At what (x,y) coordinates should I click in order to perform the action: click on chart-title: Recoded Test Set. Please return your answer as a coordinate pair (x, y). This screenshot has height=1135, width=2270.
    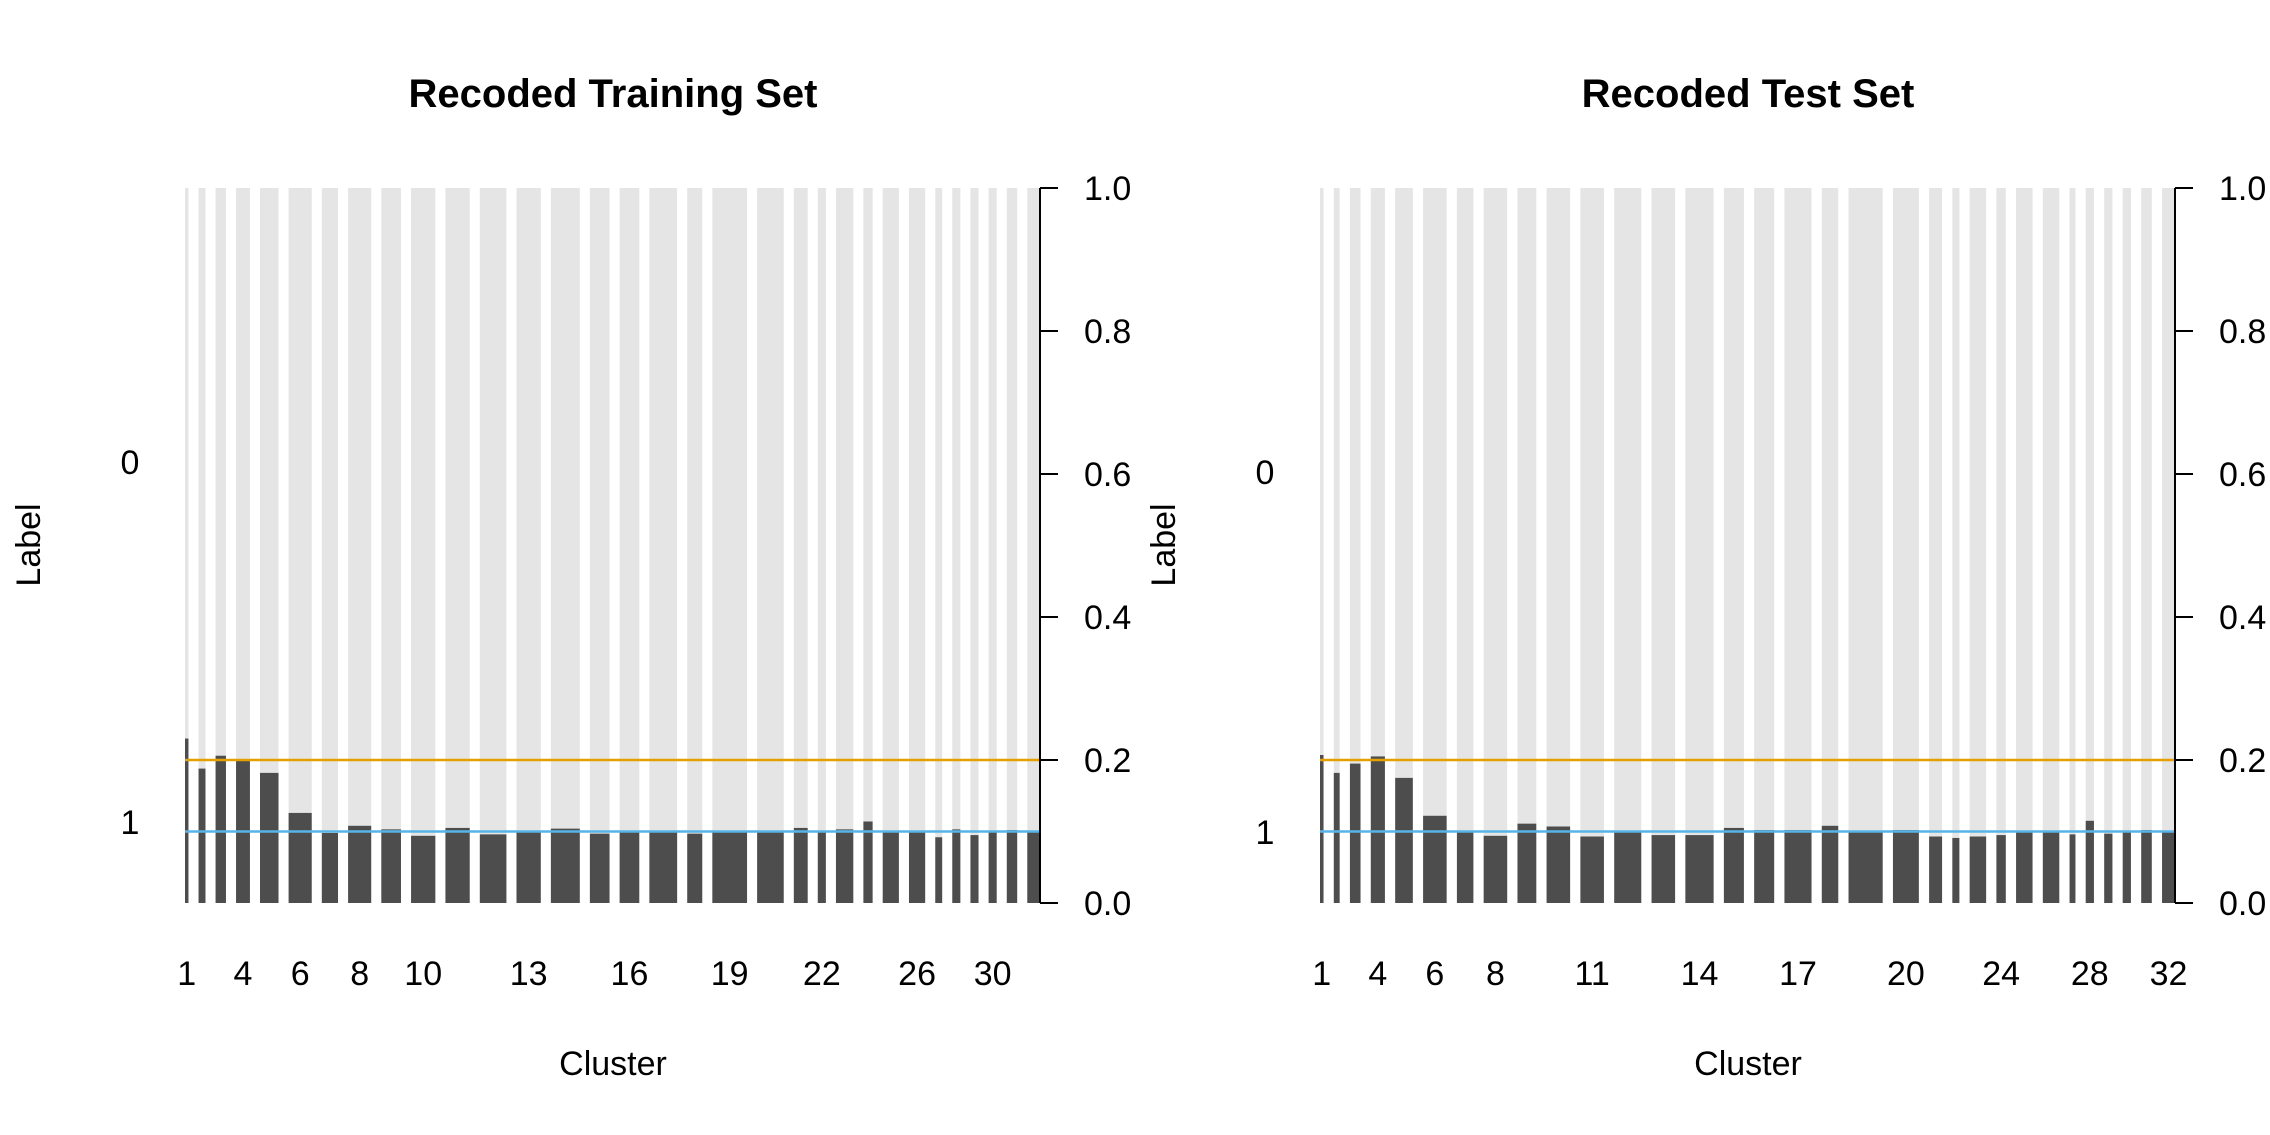
    Looking at the image, I should click on (1748, 94).